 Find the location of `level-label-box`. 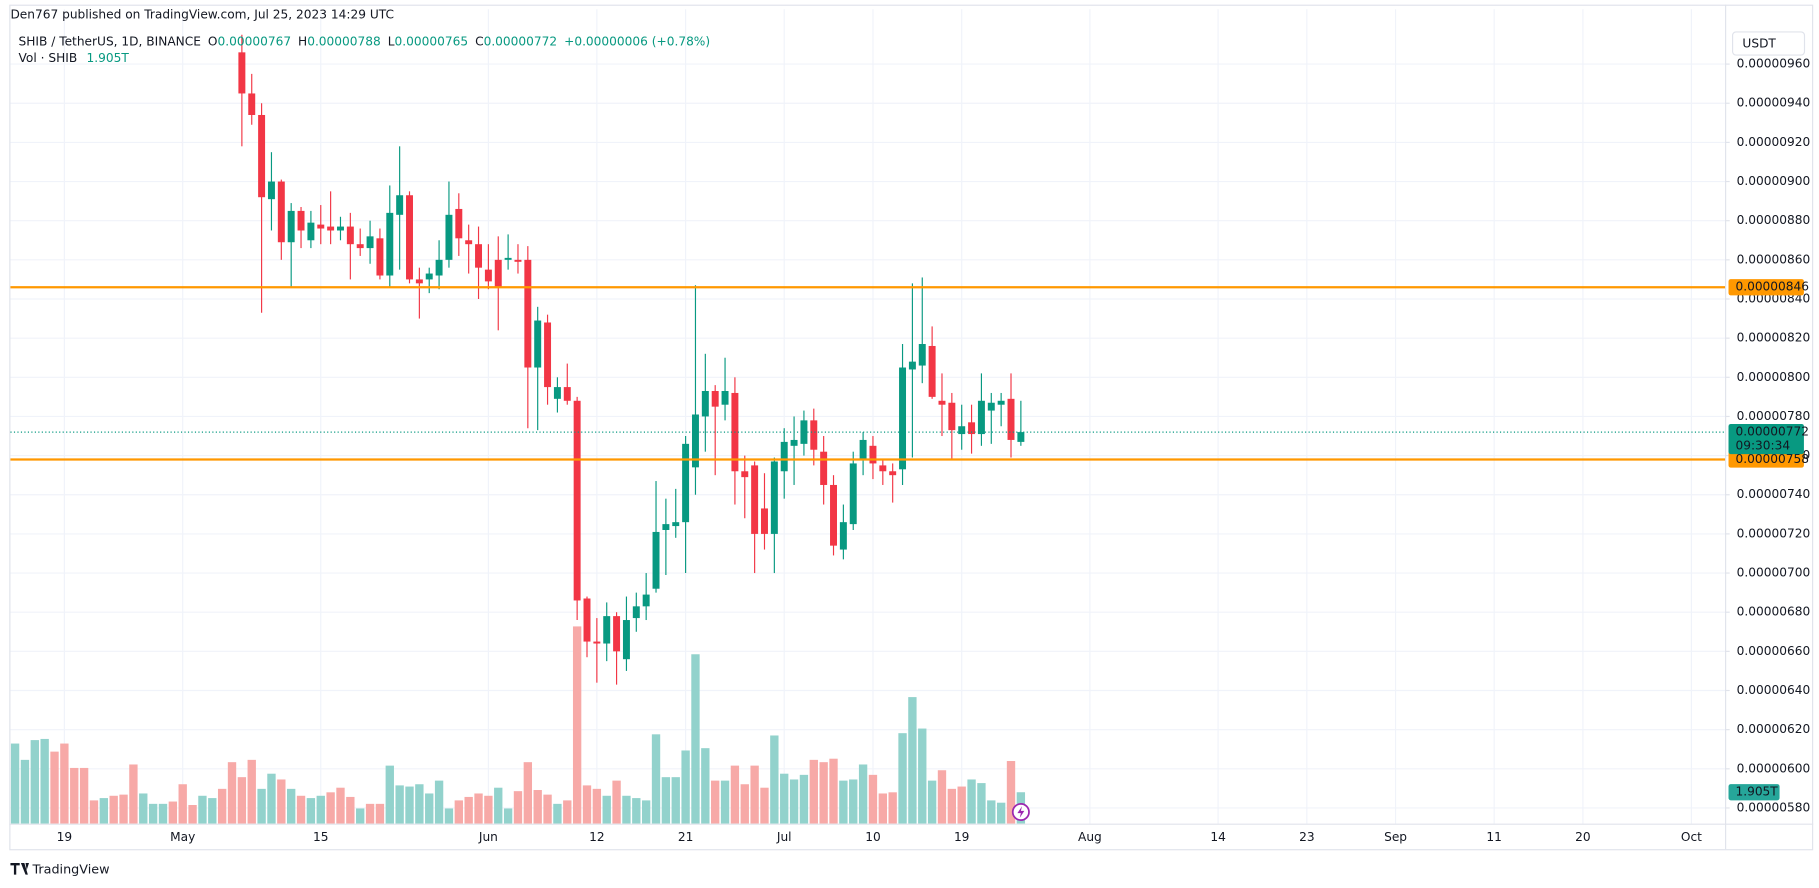

level-label-box is located at coordinates (1766, 287).